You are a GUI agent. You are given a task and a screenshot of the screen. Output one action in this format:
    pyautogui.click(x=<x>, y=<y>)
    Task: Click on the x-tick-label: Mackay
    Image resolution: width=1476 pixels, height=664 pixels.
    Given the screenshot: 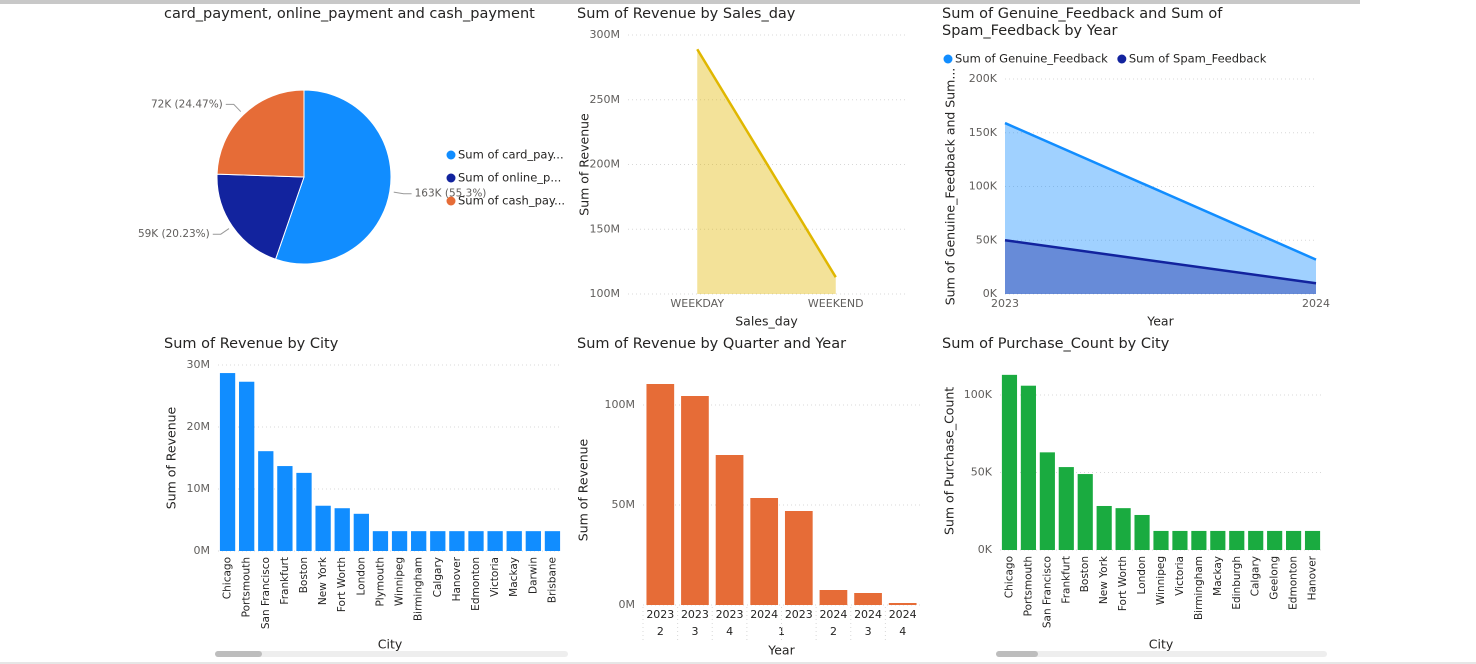 What is the action you would take?
    pyautogui.click(x=1218, y=576)
    